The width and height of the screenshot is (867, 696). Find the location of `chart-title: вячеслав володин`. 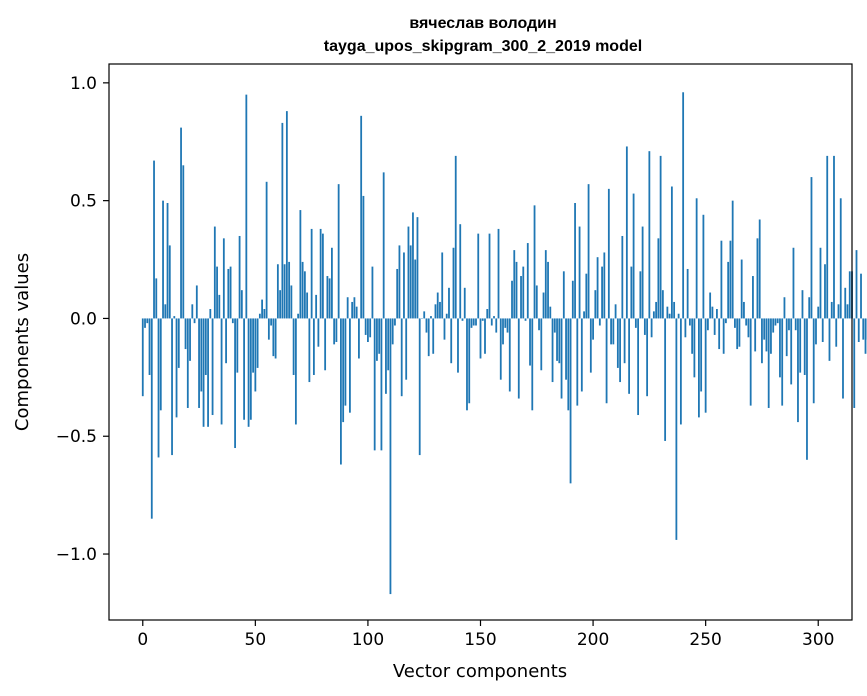

chart-title: вячеслав володин is located at coordinates (482, 23).